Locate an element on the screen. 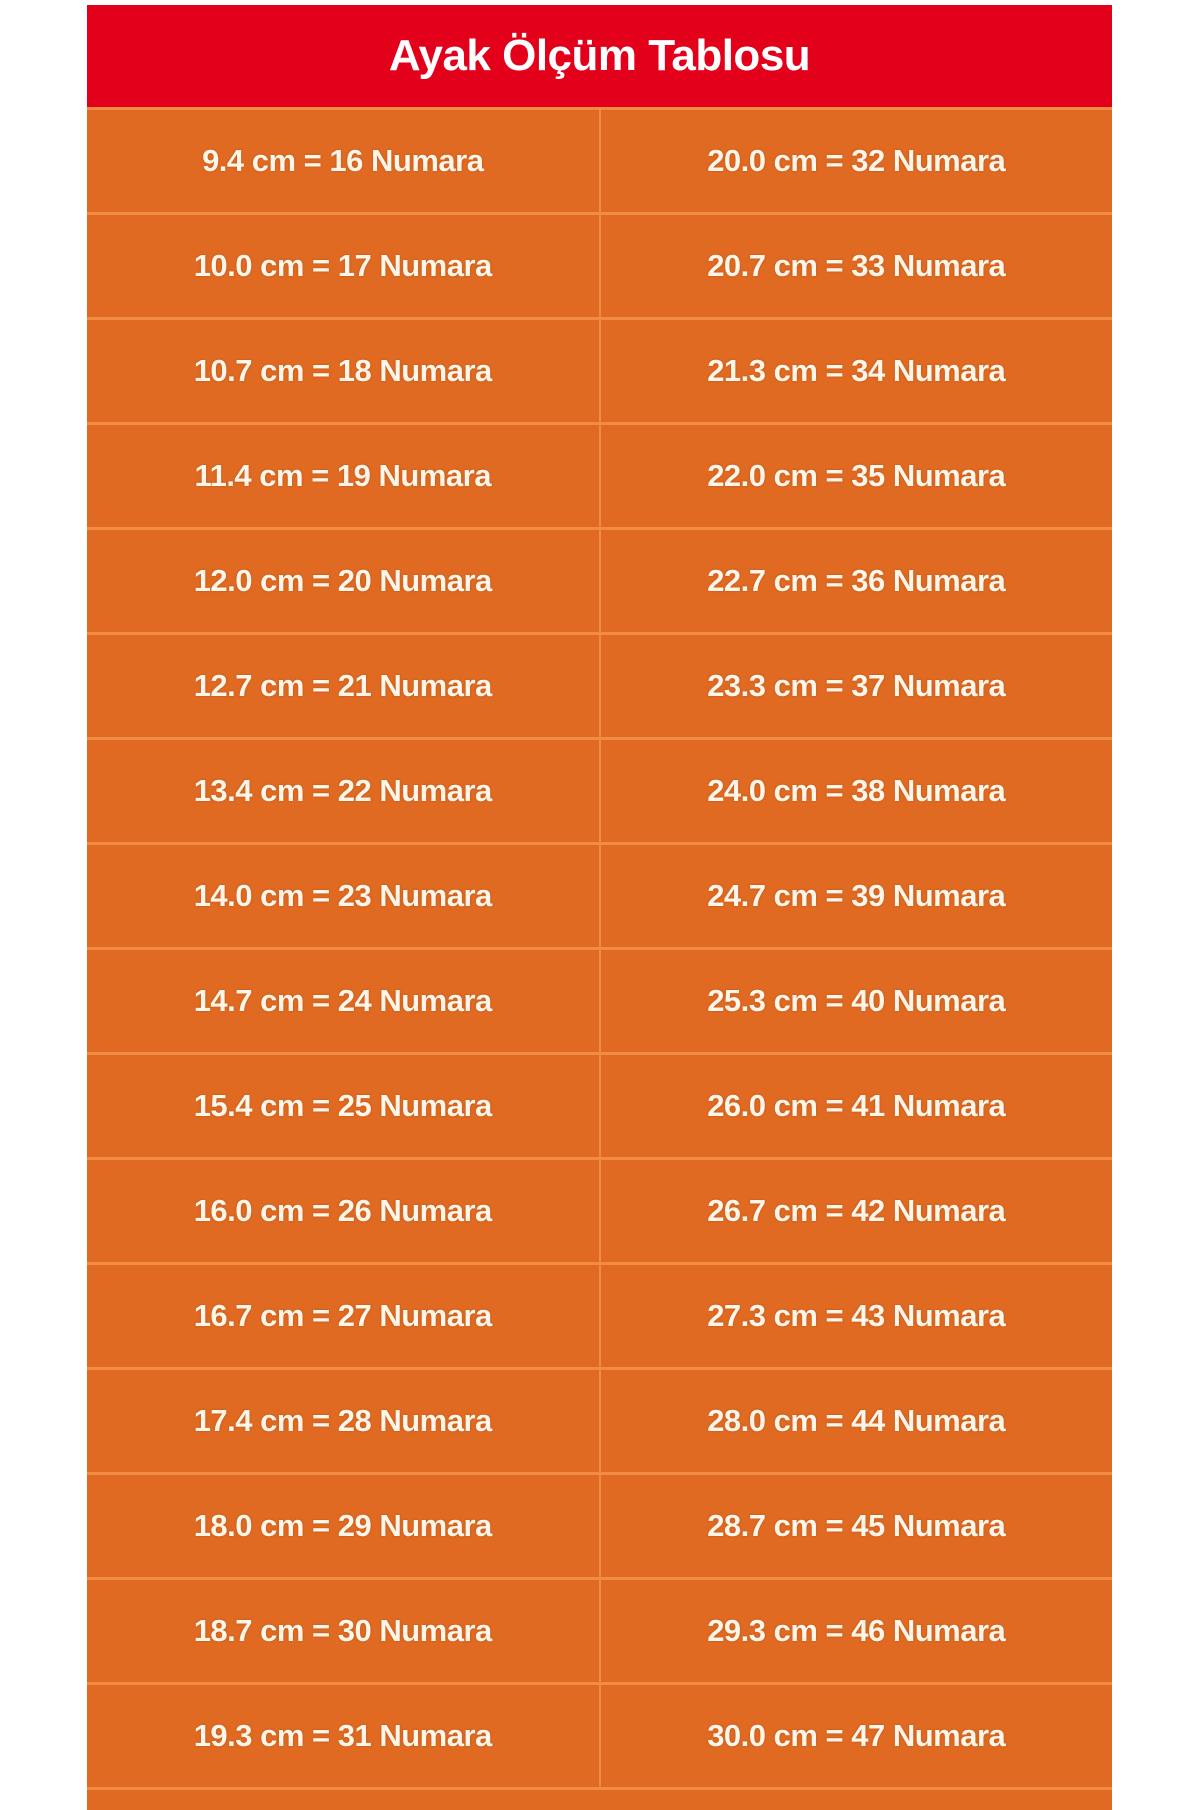 The image size is (1200, 1810). size-cell-left: 17.4 cm = 28 Numara is located at coordinates (344, 1421).